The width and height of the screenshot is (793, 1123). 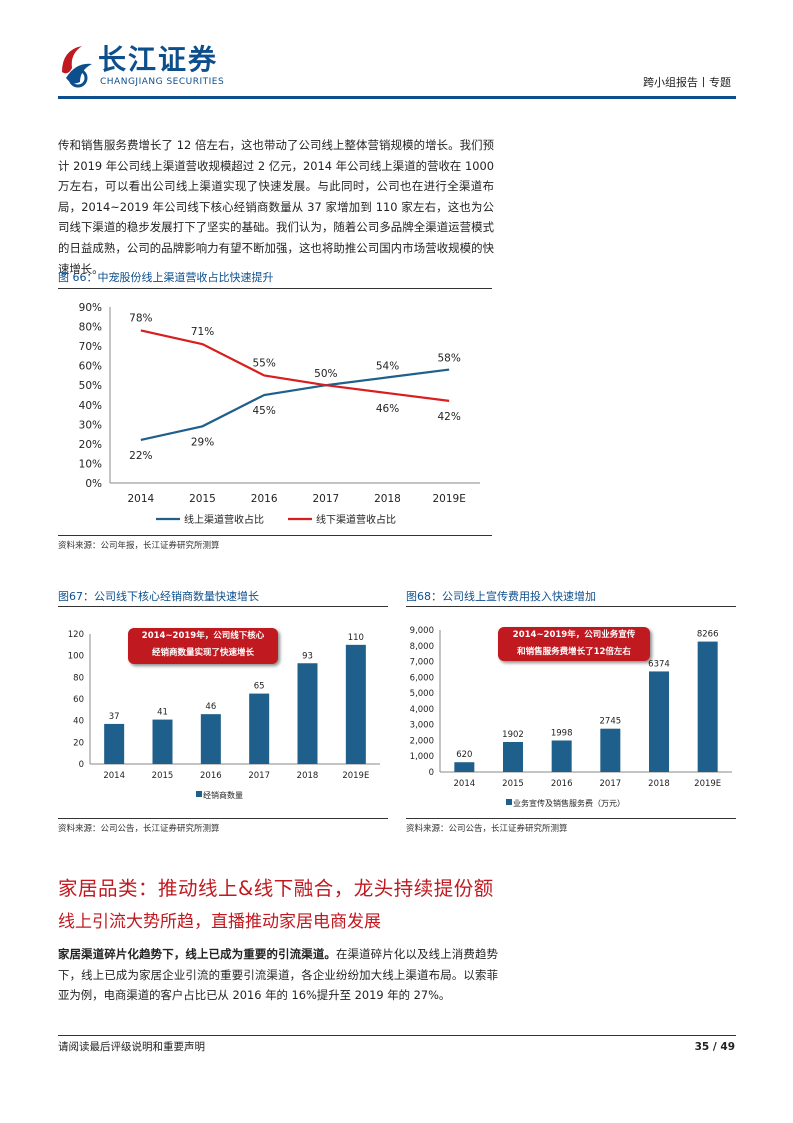 What do you see at coordinates (90, 386) in the screenshot?
I see `y-tick-label: 50%` at bounding box center [90, 386].